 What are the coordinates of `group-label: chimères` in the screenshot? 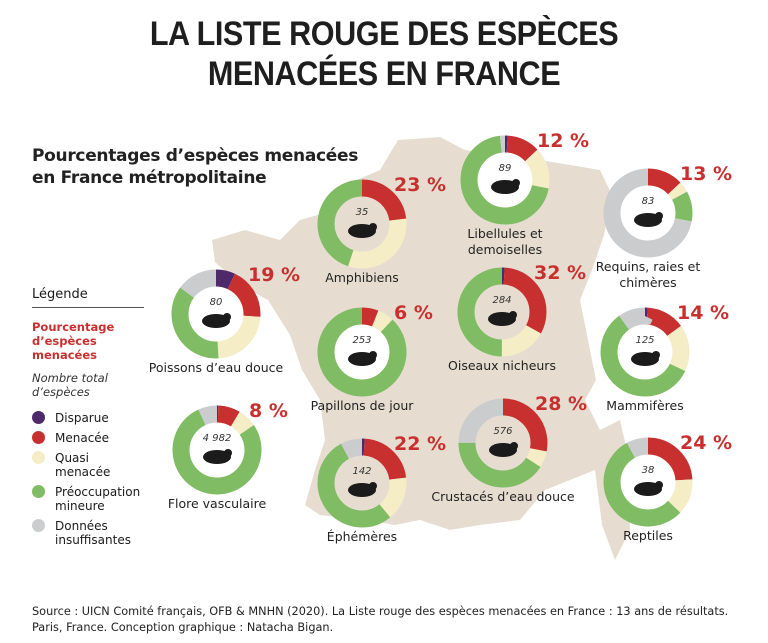 It's located at (647, 282).